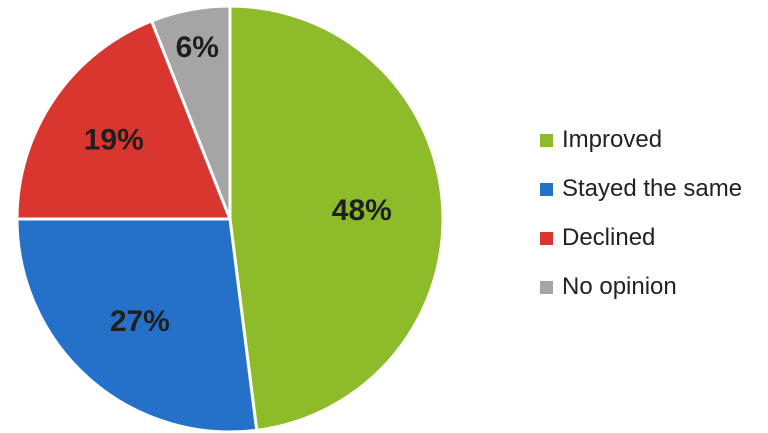 The width and height of the screenshot is (768, 433). I want to click on pie-slice-no-opinion, so click(191, 112).